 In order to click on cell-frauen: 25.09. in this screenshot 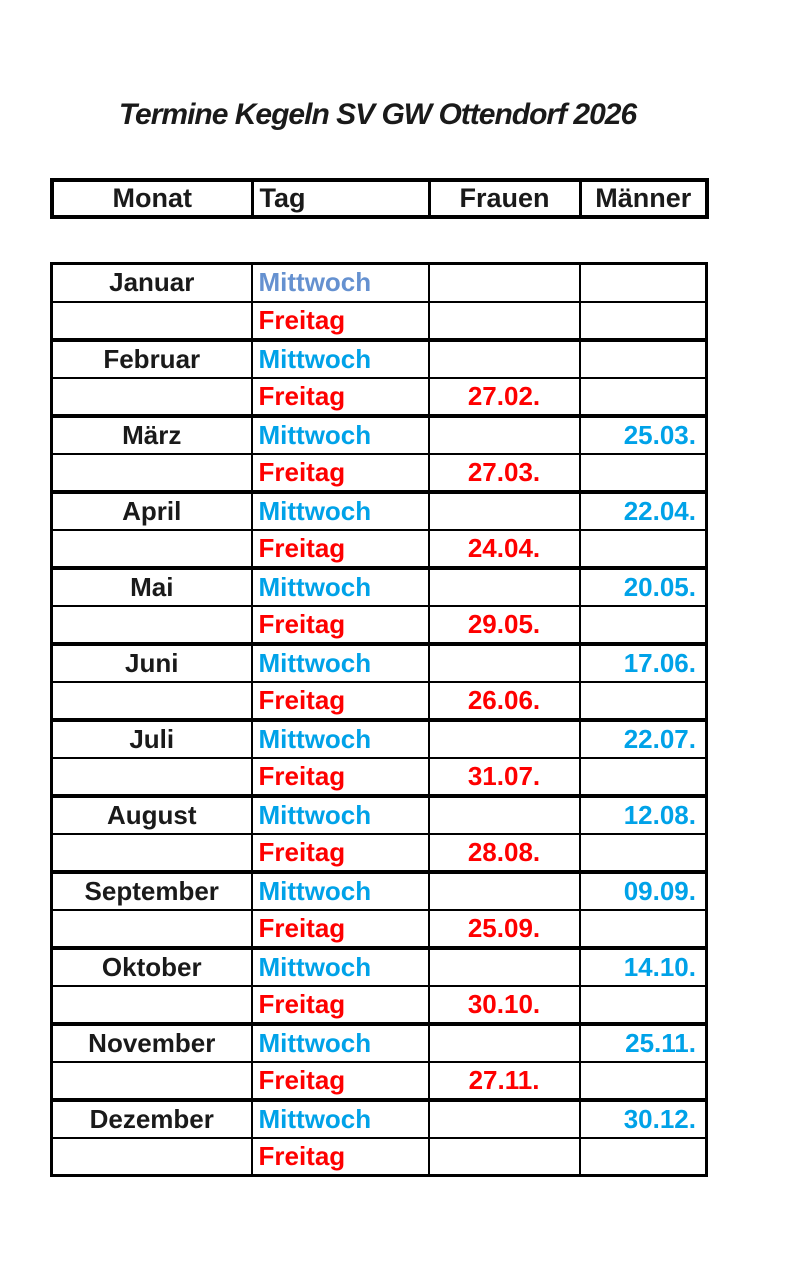, I will do `click(504, 928)`.